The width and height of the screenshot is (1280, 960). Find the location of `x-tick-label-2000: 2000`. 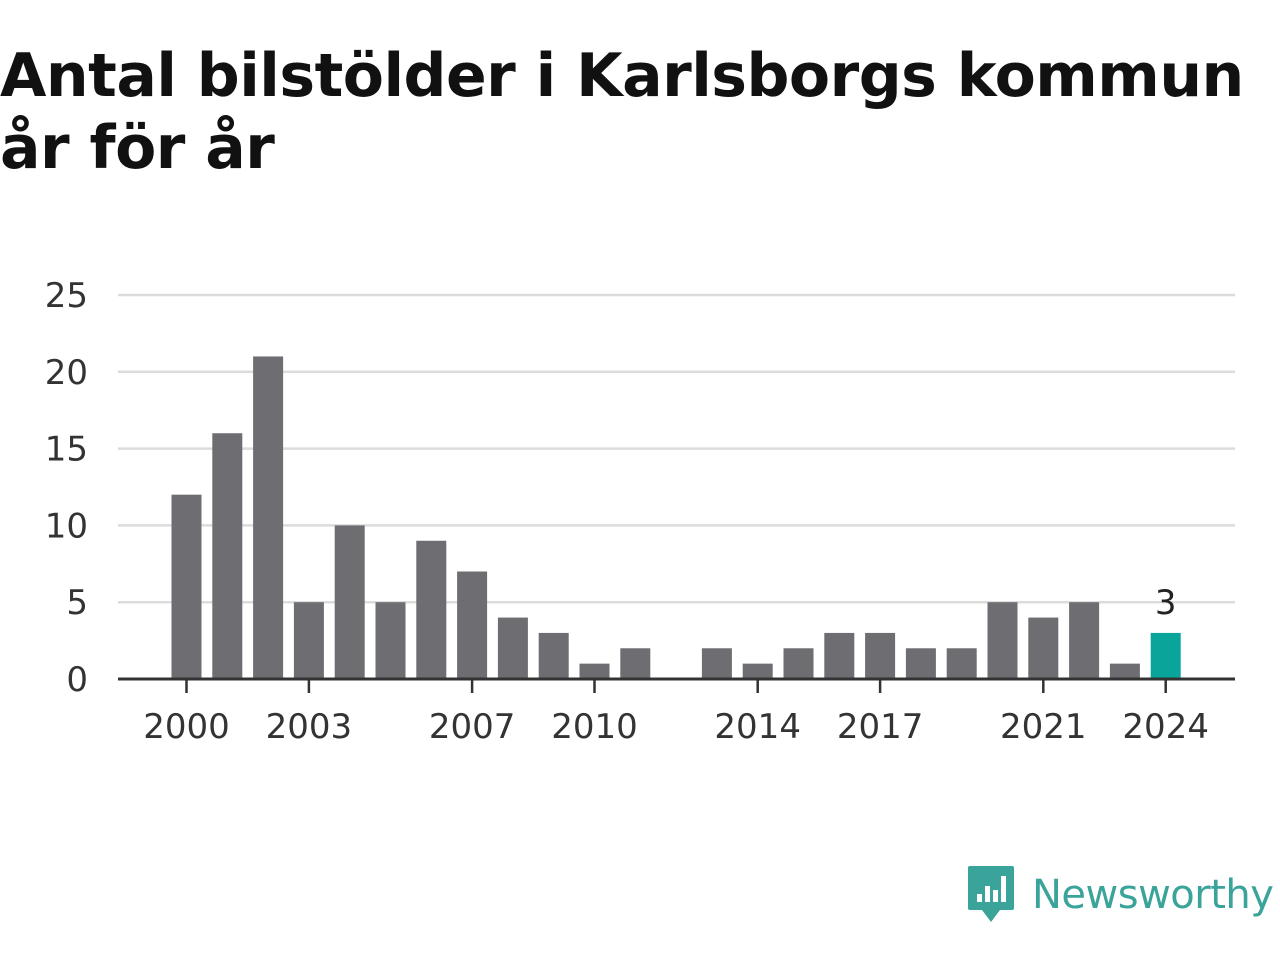

x-tick-label-2000: 2000 is located at coordinates (186, 727).